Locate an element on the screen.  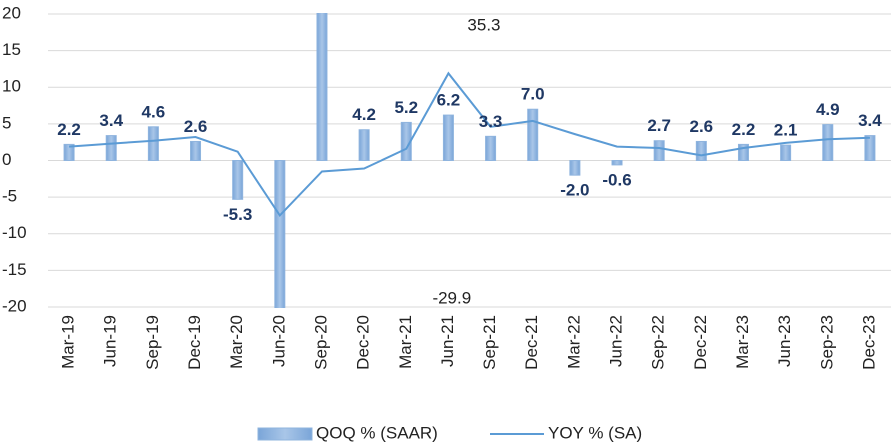
y-tick-label: 20 is located at coordinates (11, 12).